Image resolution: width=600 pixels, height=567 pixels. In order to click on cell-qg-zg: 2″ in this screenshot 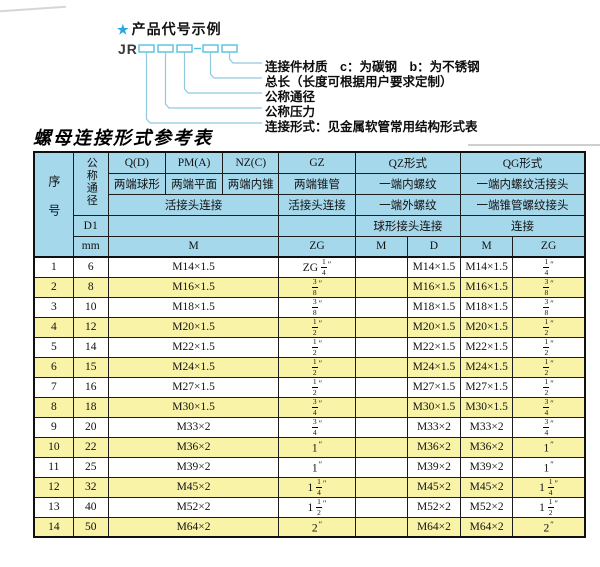, I will do `click(549, 527)`.